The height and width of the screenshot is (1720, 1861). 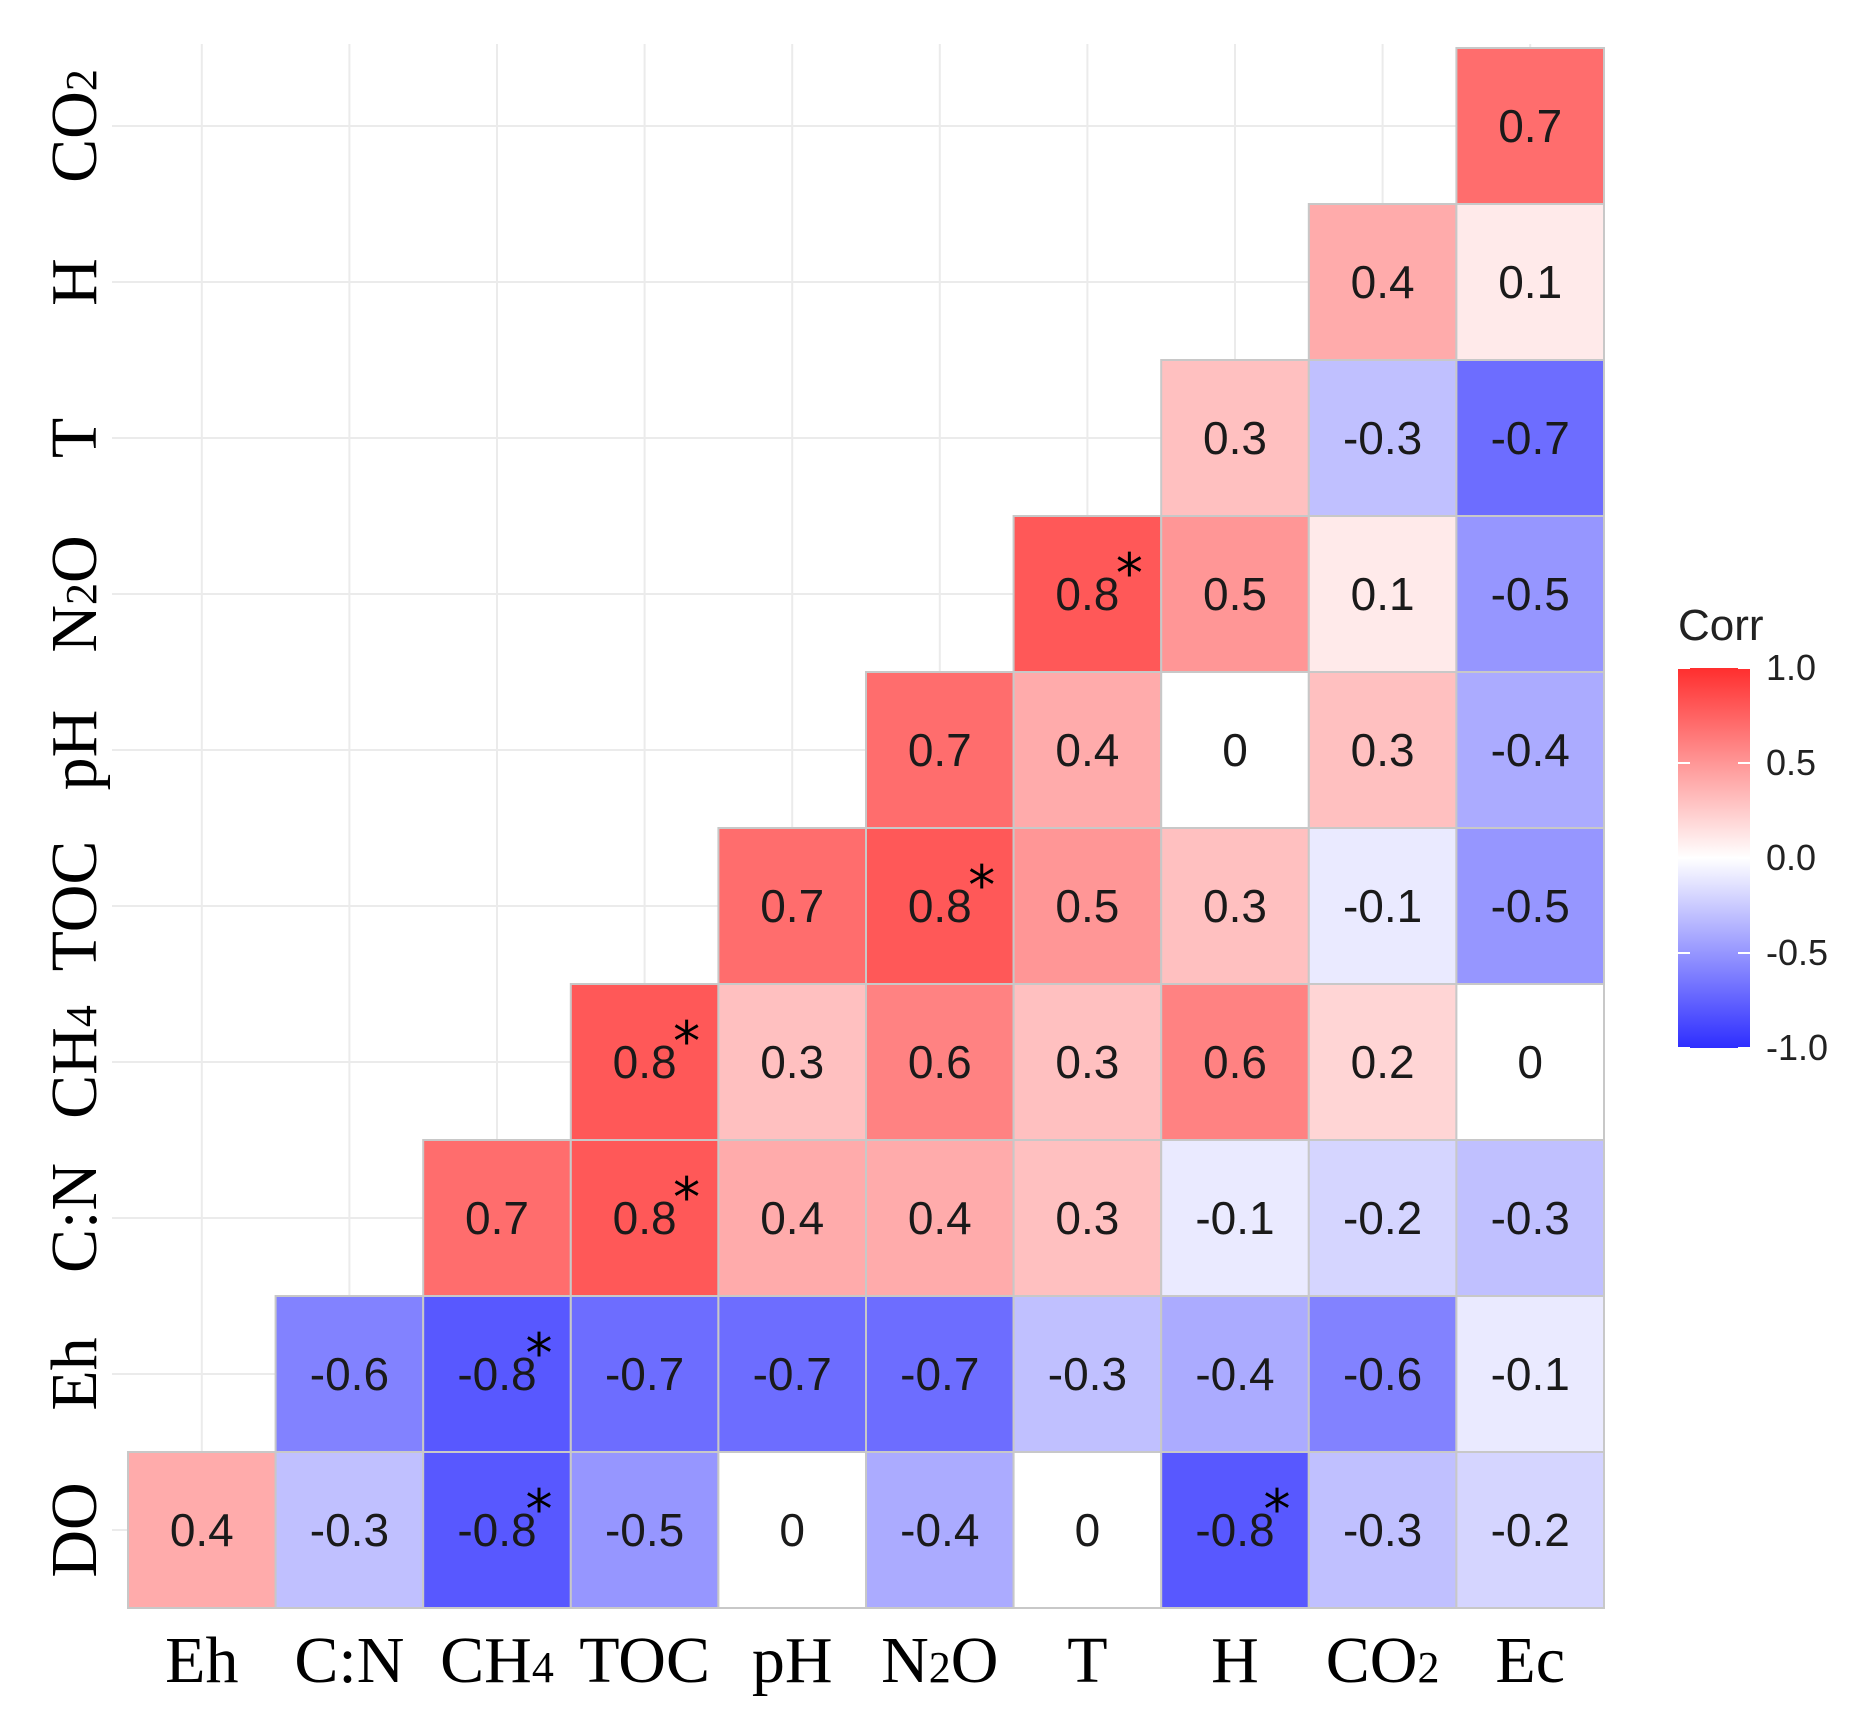 I want to click on x-axis-label: H, so click(x=1235, y=1660).